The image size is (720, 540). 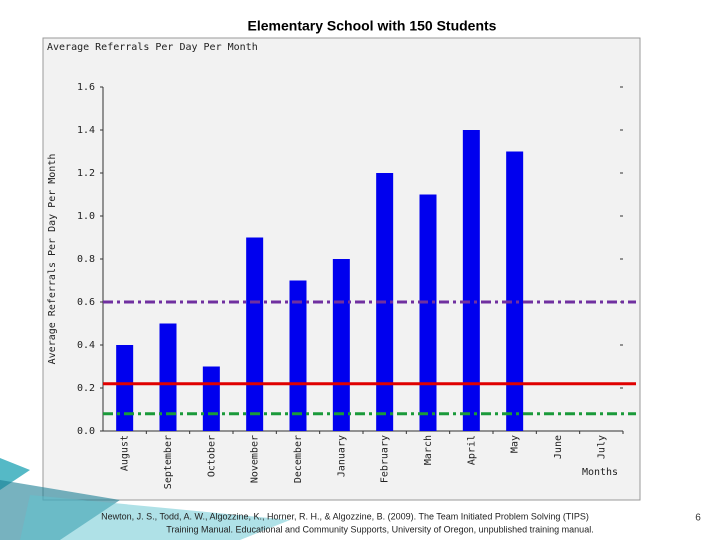 I want to click on y-tick-label: 0.6, so click(x=86, y=302).